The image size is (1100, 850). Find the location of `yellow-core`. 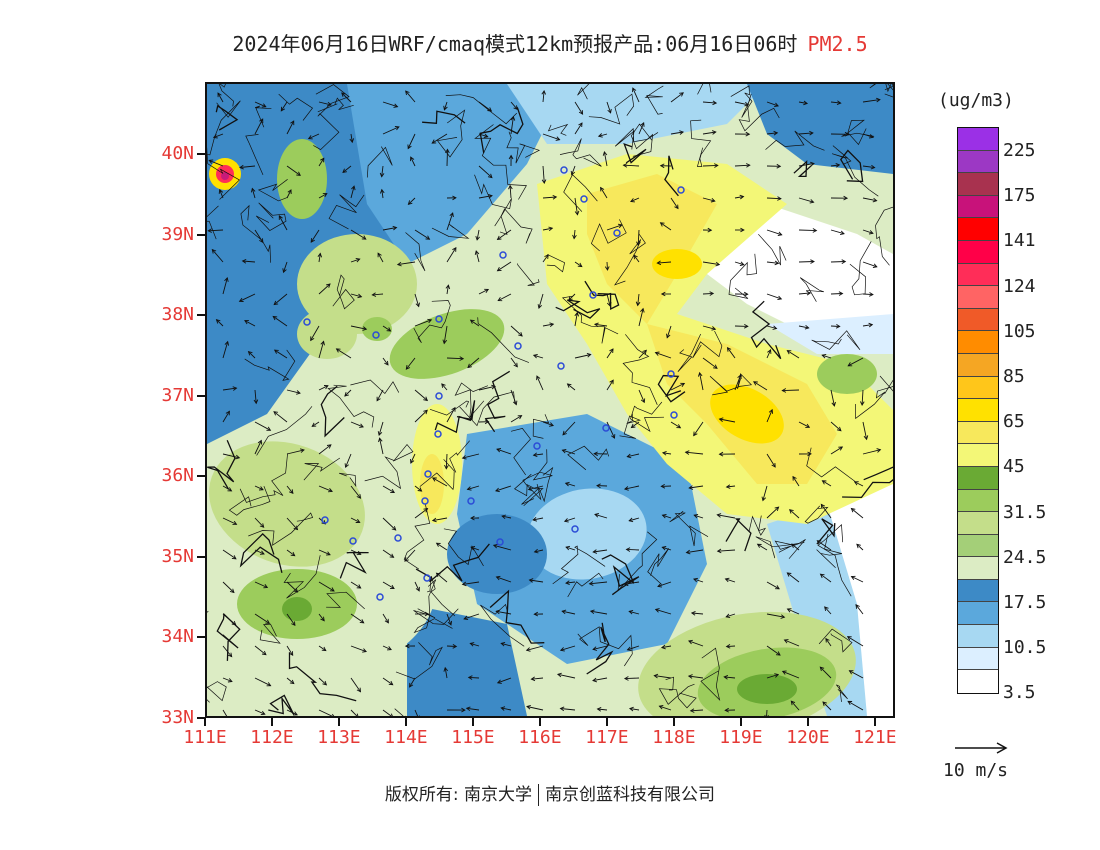

yellow-core is located at coordinates (652, 249).